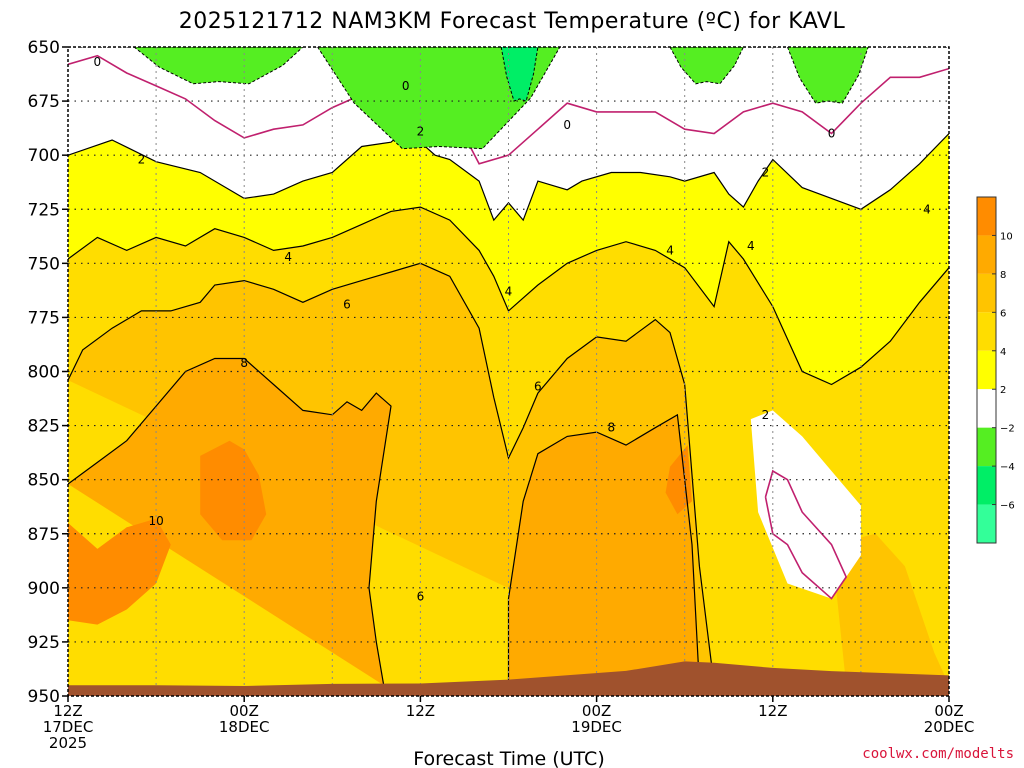 Image resolution: width=1024 pixels, height=768 pixels. Describe the element at coordinates (1007, 506) in the screenshot. I see `colorbar-label: −6` at that location.